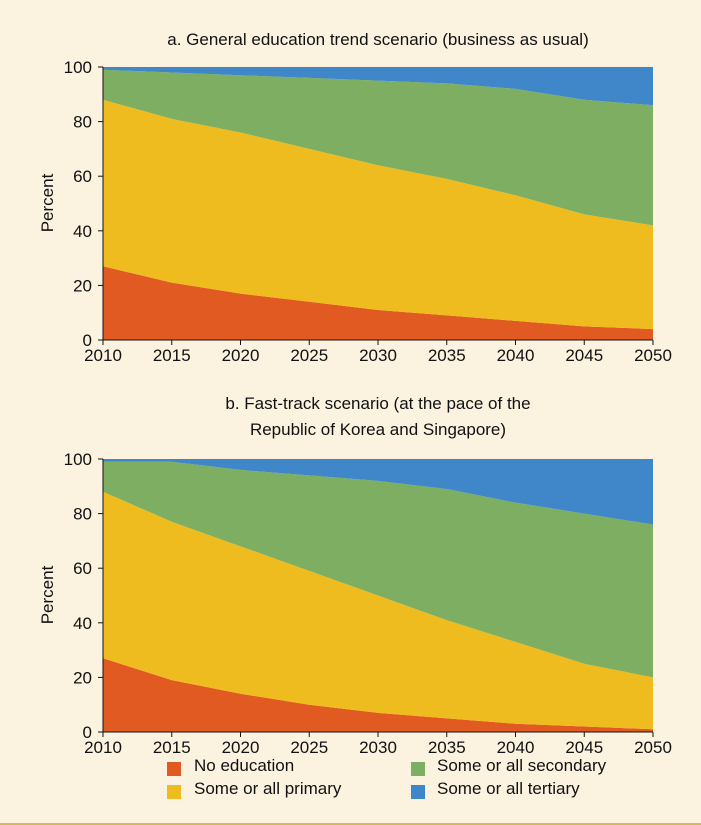 This screenshot has width=701, height=825. What do you see at coordinates (378, 147) in the screenshot?
I see `area-some-or-all-secondary-panel-a` at bounding box center [378, 147].